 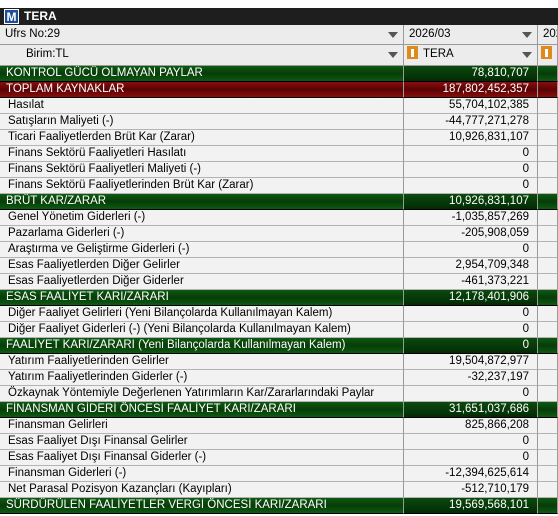 What do you see at coordinates (471, 474) in the screenshot?
I see `row-value: -12,394,625,614` at bounding box center [471, 474].